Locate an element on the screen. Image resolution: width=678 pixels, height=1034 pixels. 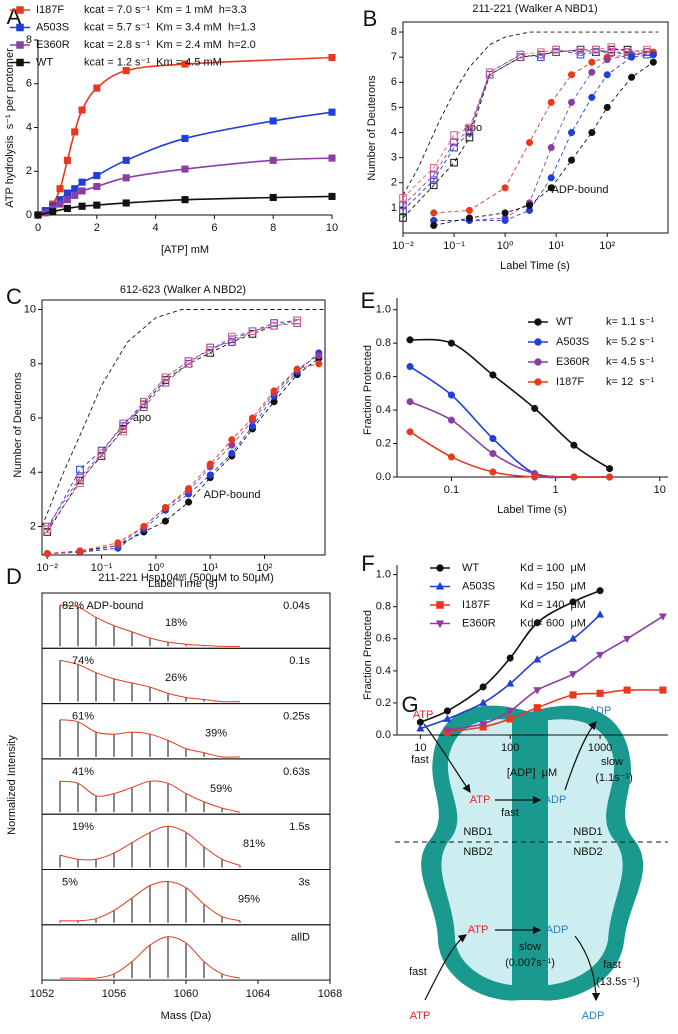
x-tick-label: 1000 is located at coordinates (600, 748).